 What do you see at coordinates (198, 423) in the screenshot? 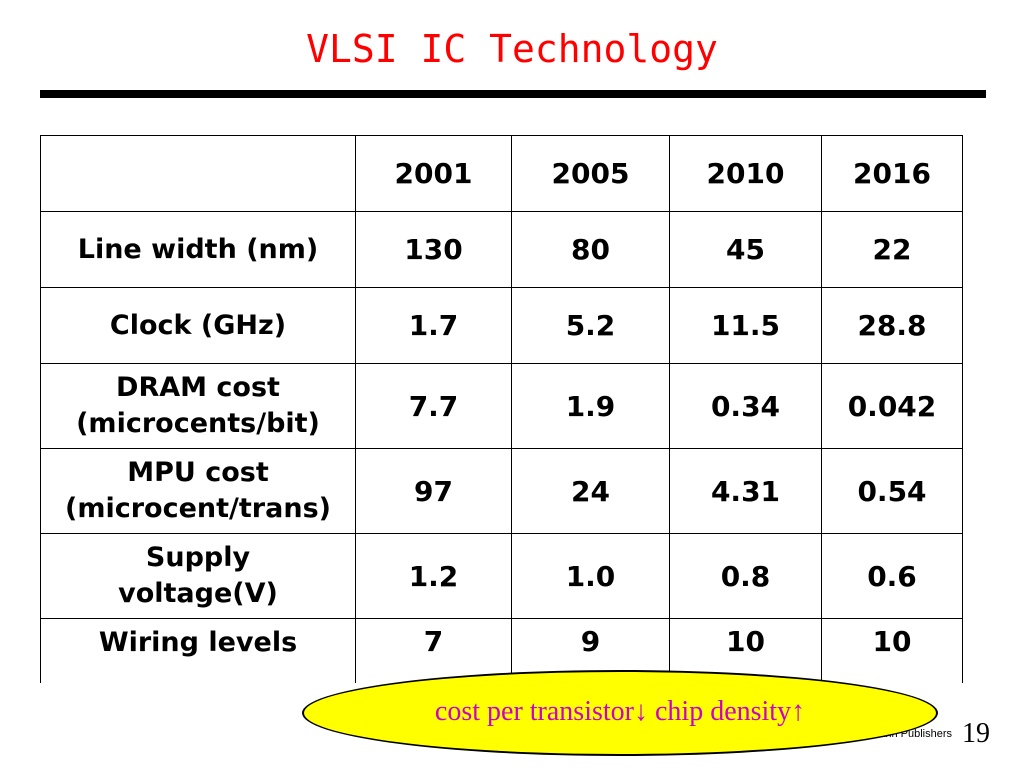
I see `row-label-line: (microcents/bit)` at bounding box center [198, 423].